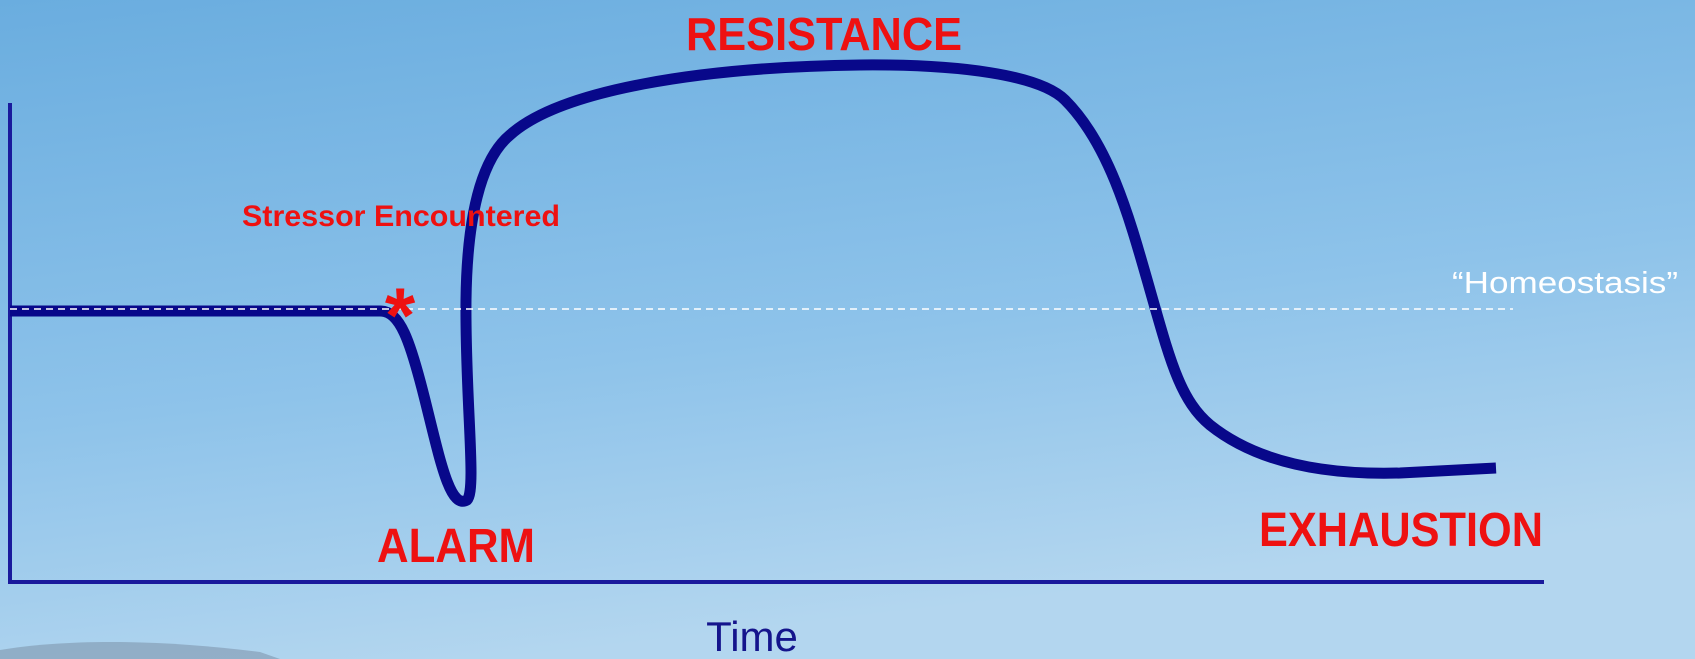 Image resolution: width=1695 pixels, height=659 pixels. Describe the element at coordinates (140, 650) in the screenshot. I see `hills` at that location.